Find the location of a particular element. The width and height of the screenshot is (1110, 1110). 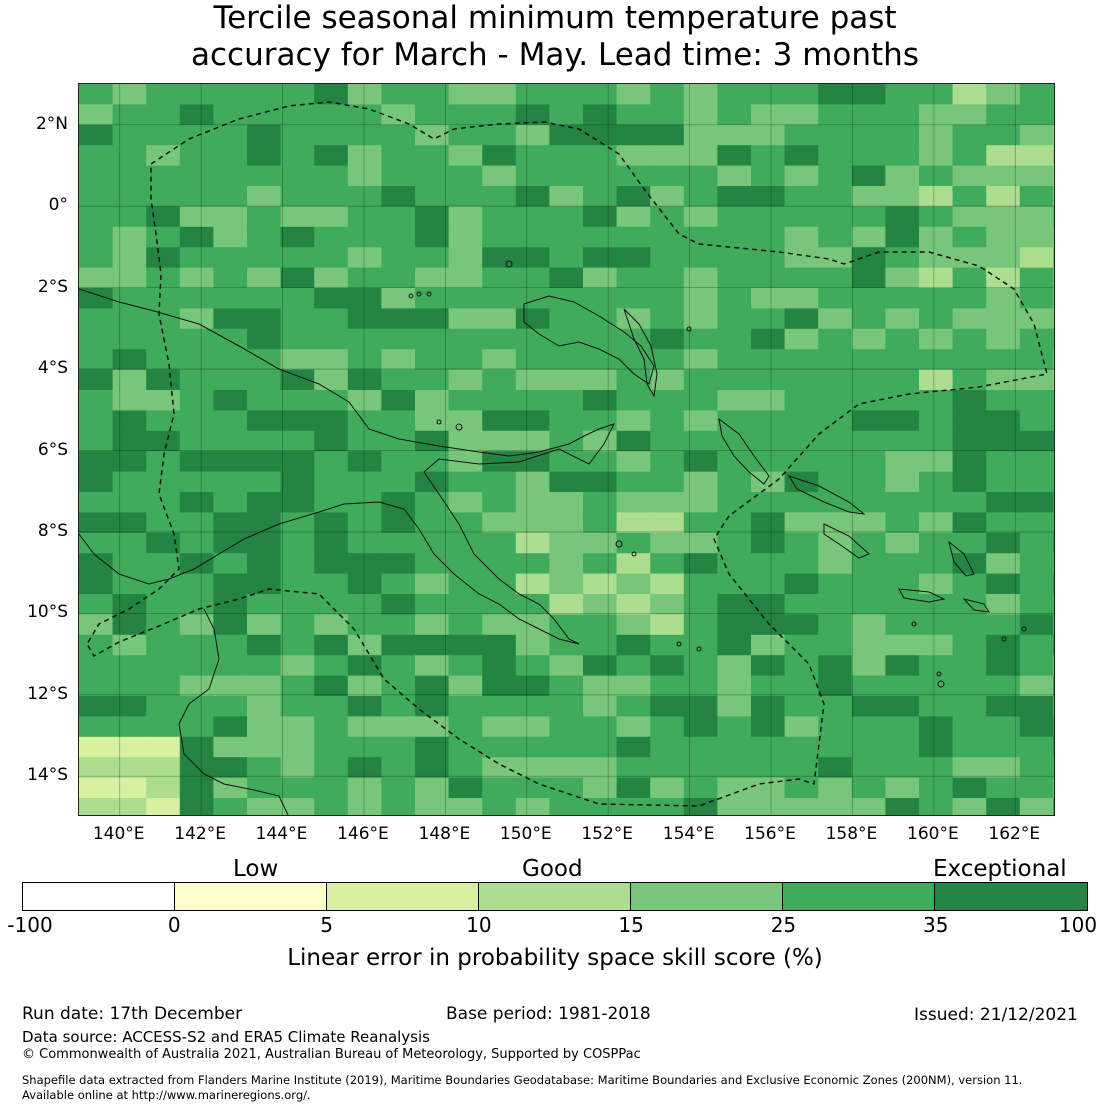

latitude-label: 12°S is located at coordinates (47, 693).